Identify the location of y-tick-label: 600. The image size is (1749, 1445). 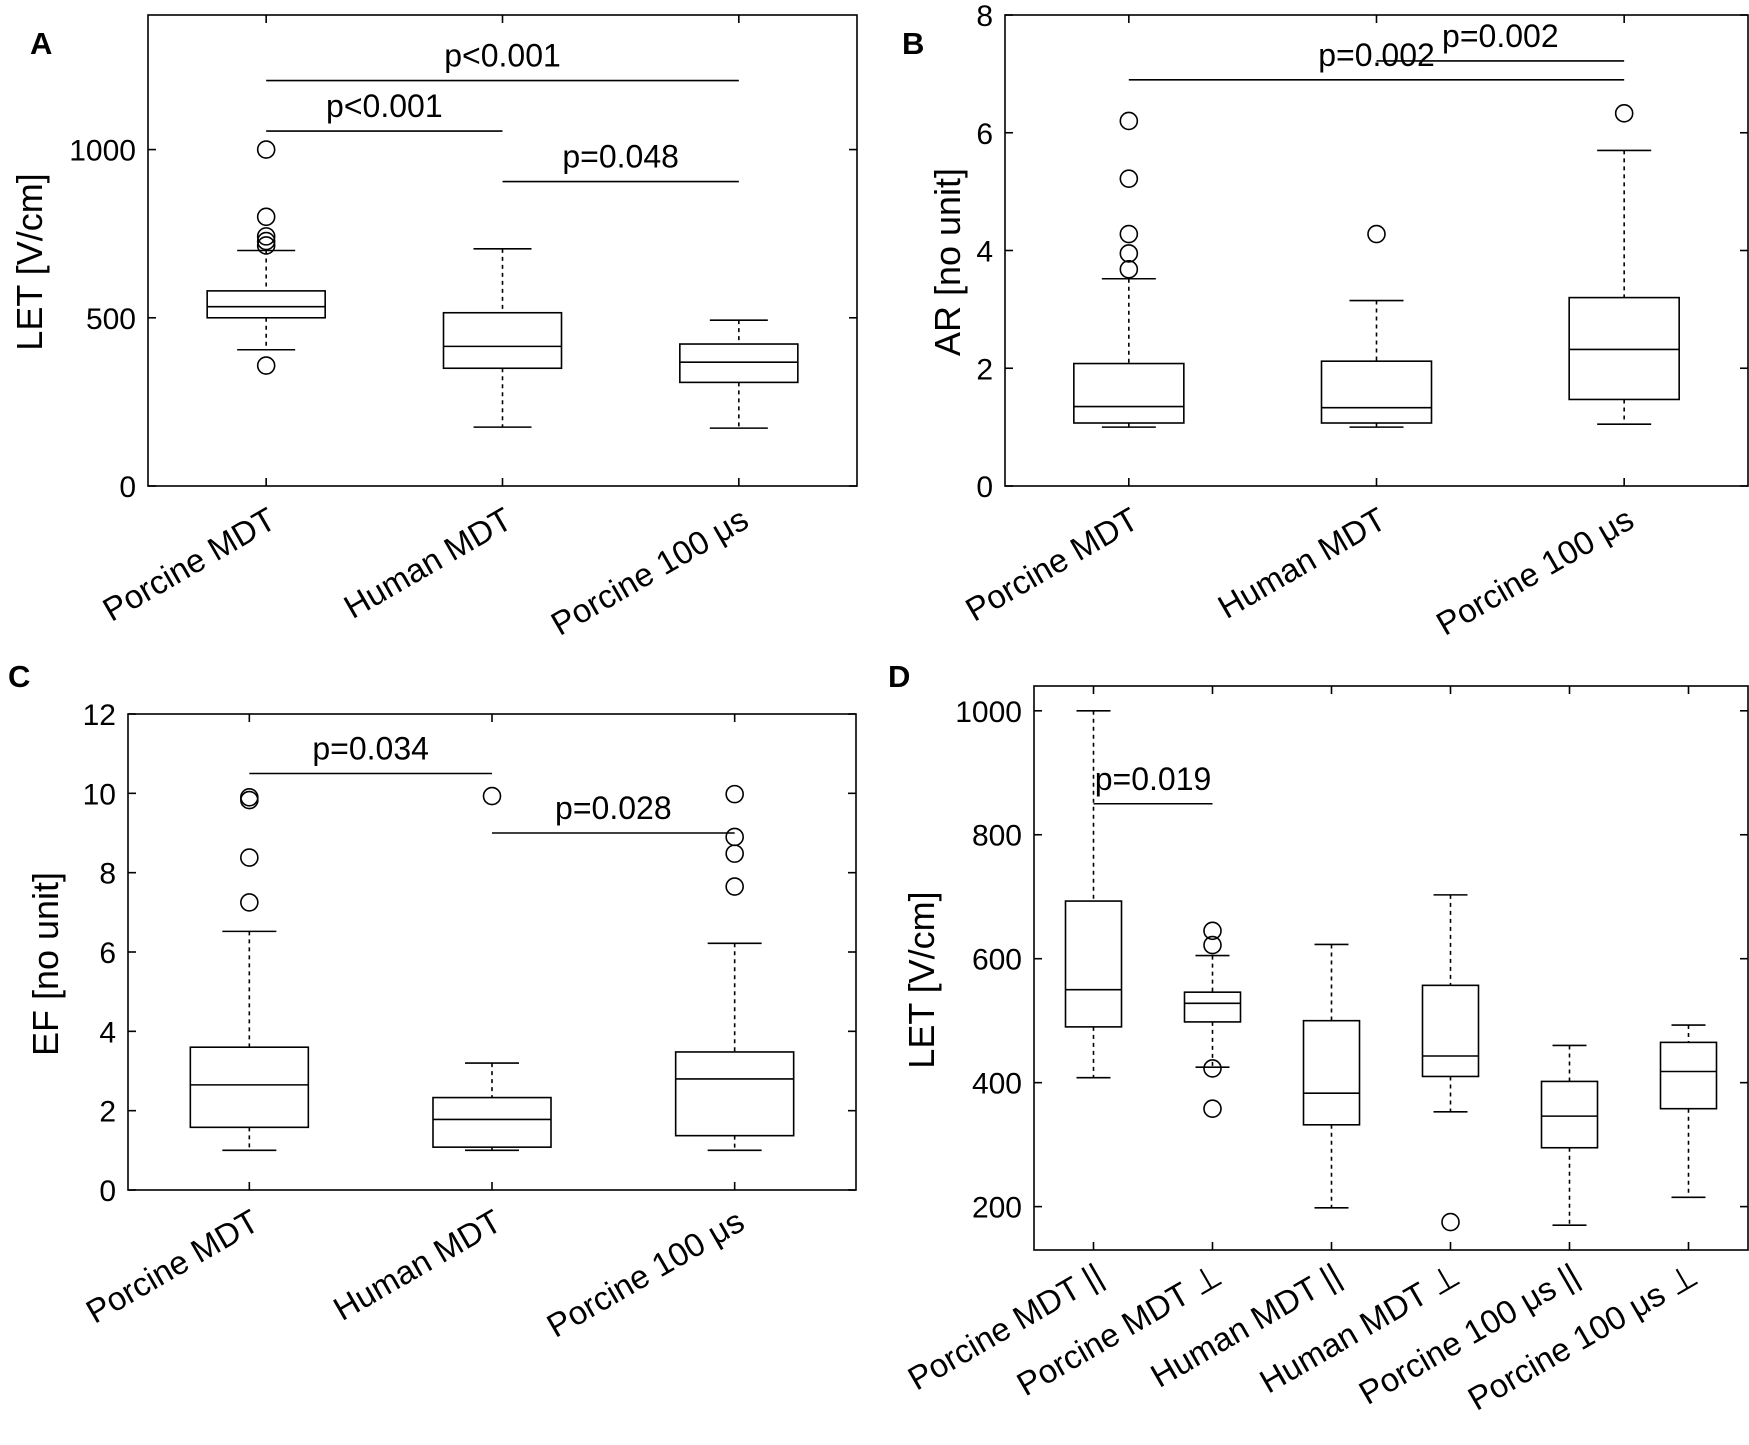
(997, 960).